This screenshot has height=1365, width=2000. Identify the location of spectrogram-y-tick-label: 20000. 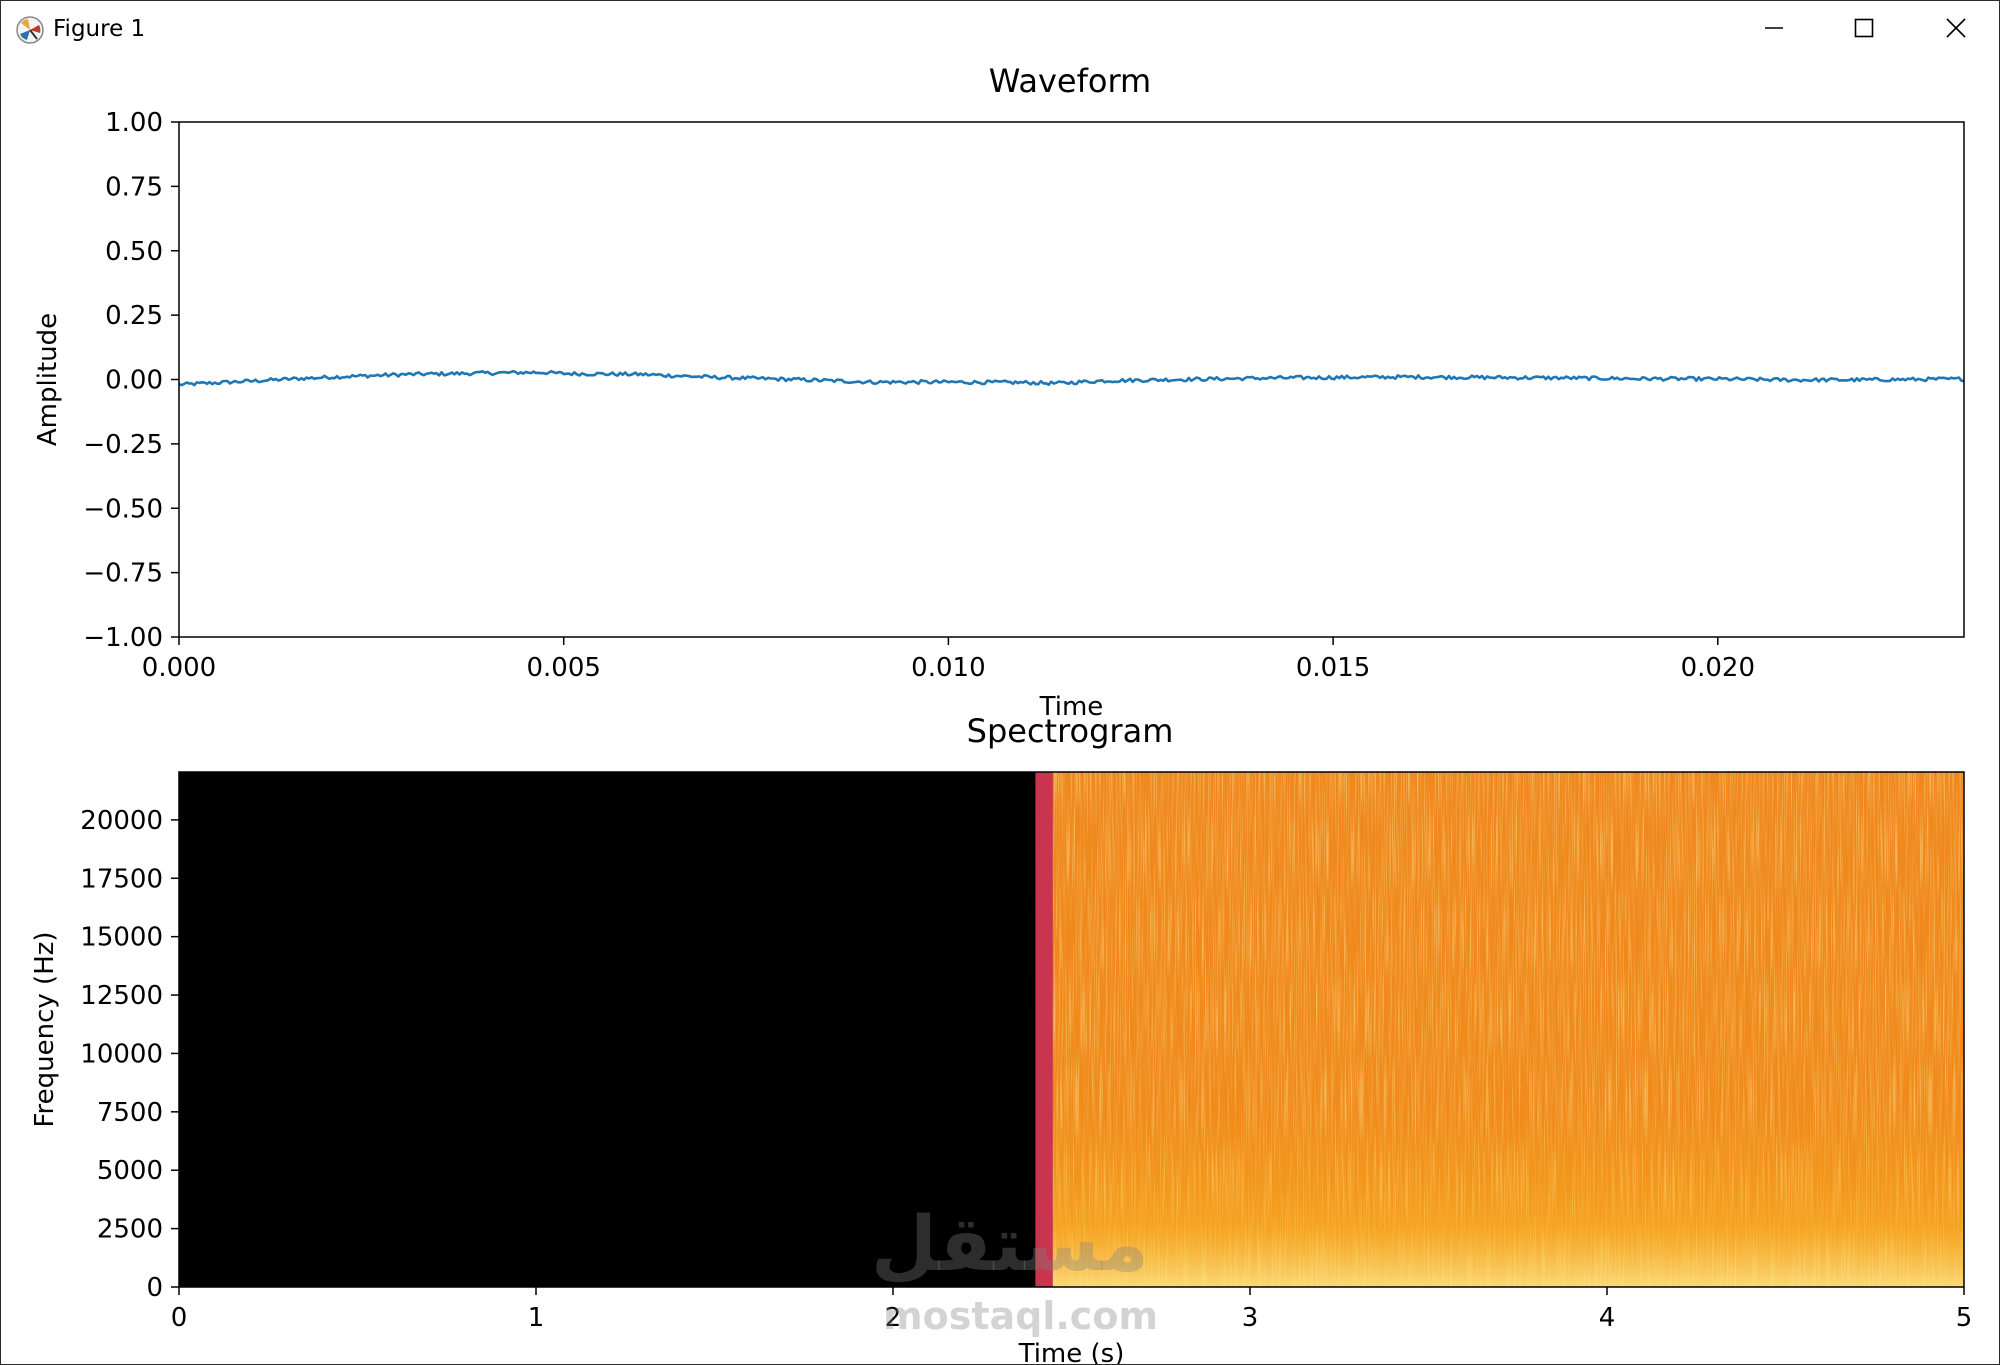
(121, 821).